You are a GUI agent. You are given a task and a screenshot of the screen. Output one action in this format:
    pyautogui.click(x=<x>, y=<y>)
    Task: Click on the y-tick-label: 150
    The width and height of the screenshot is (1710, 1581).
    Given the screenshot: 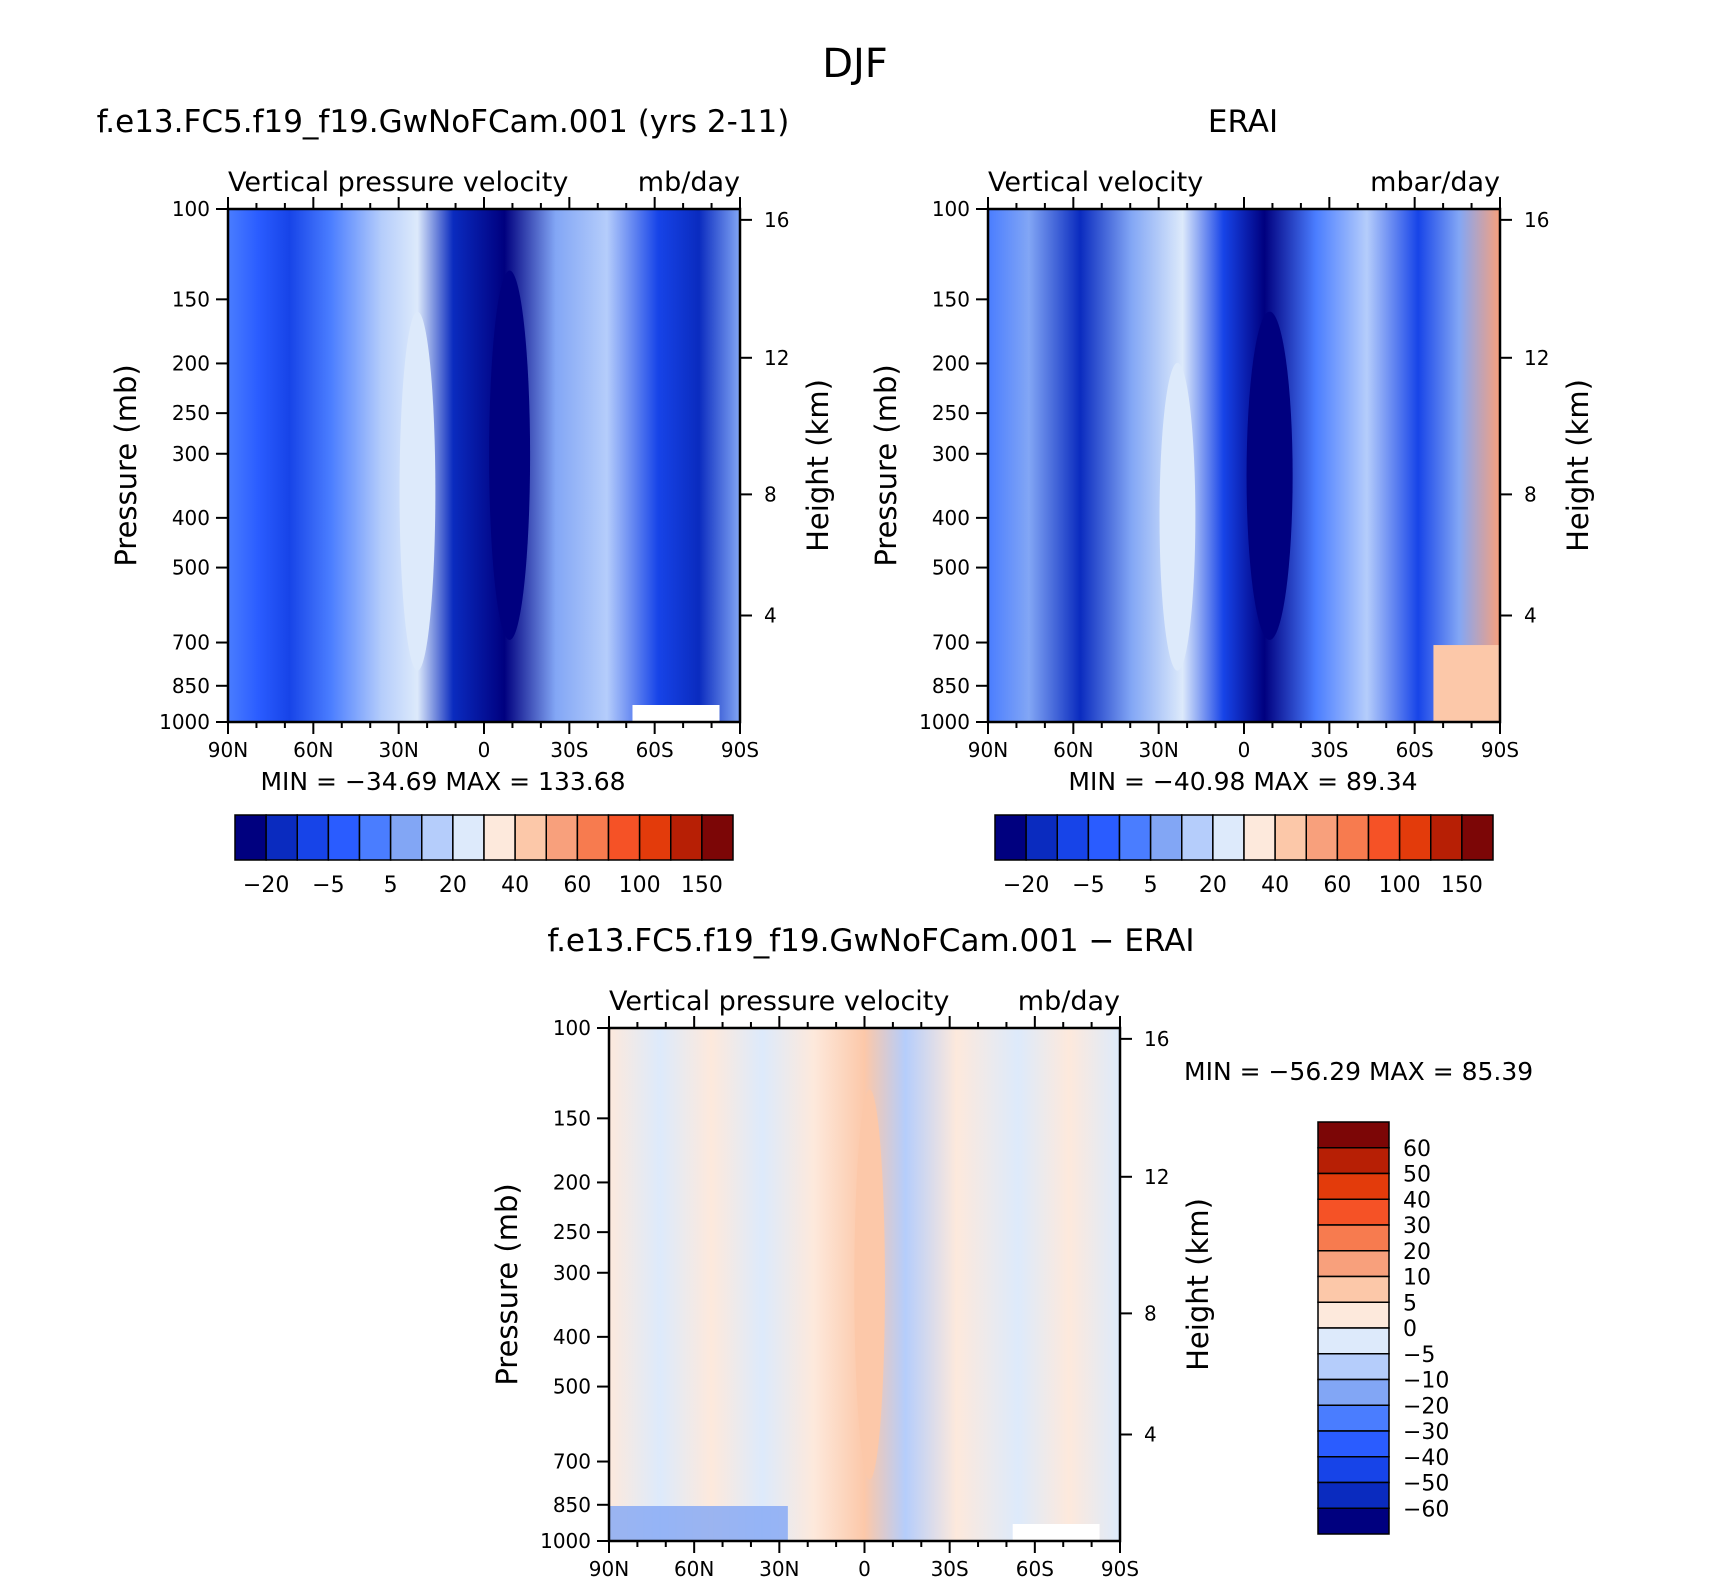 What is the action you would take?
    pyautogui.click(x=572, y=1118)
    